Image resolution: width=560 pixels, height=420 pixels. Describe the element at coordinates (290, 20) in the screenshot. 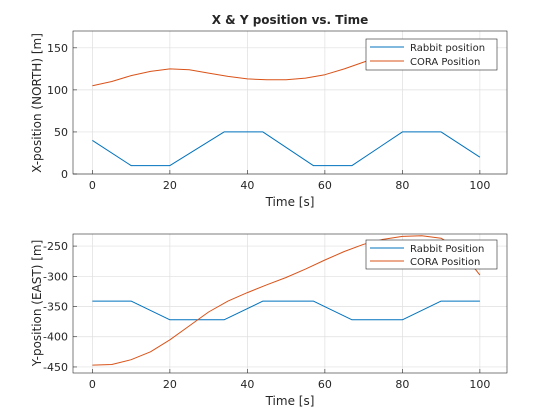

I see `chart-title: X & Y position vs. Time` at that location.